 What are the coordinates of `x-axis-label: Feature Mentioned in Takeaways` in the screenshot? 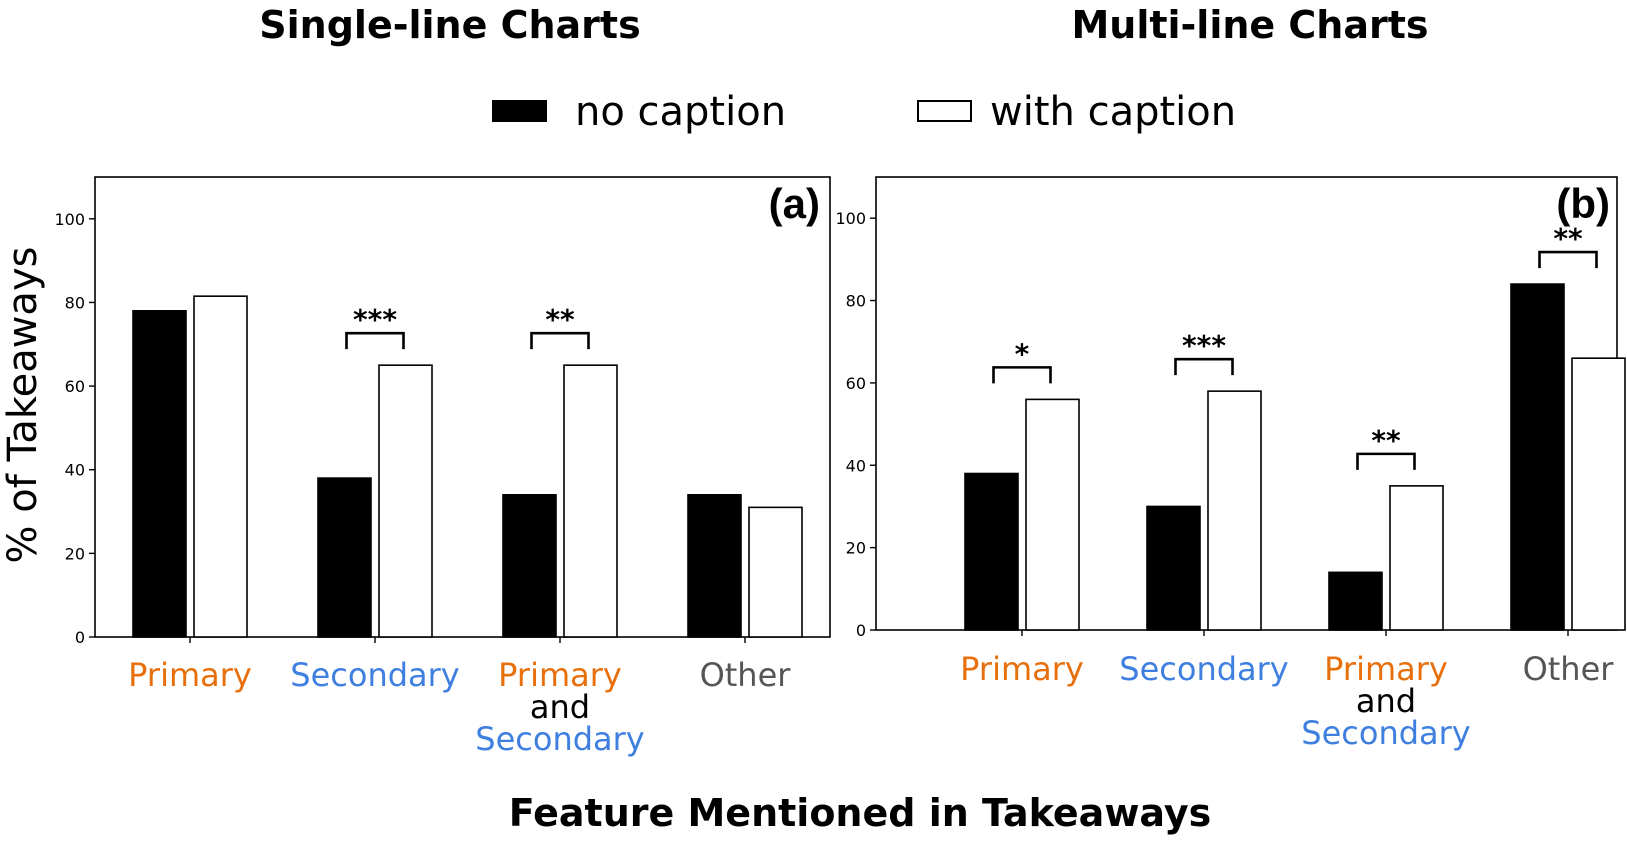 It's located at (860, 813).